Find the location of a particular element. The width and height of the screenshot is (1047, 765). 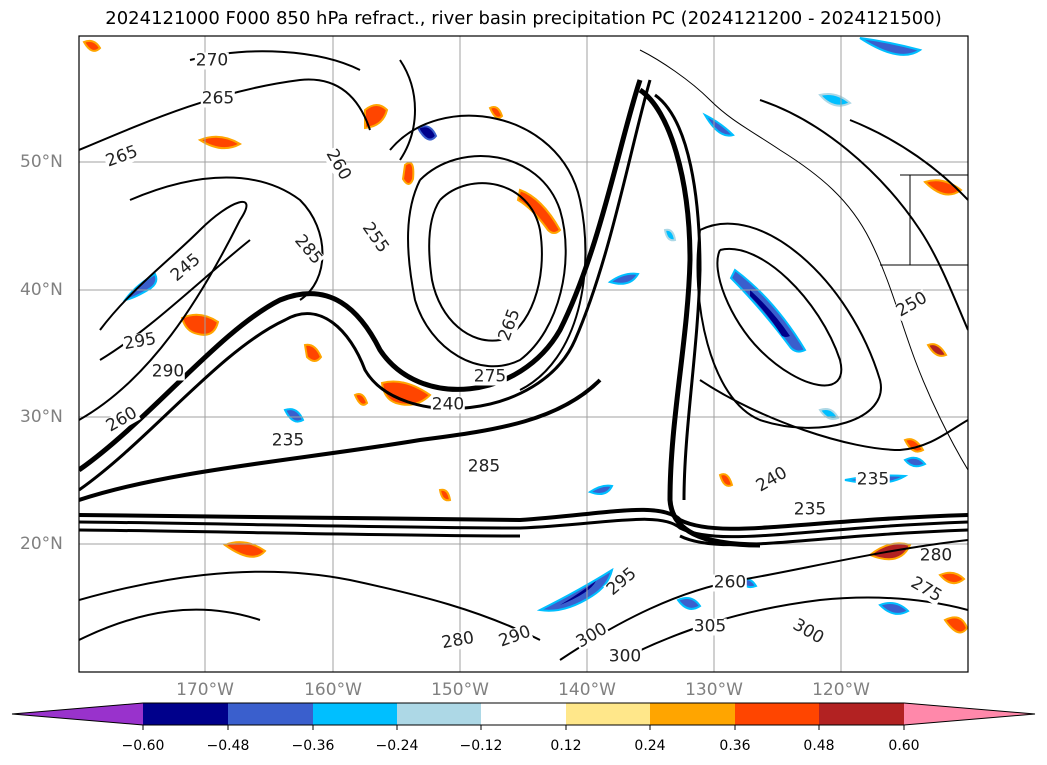

lat-label-20n: 20°N is located at coordinates (41, 544).